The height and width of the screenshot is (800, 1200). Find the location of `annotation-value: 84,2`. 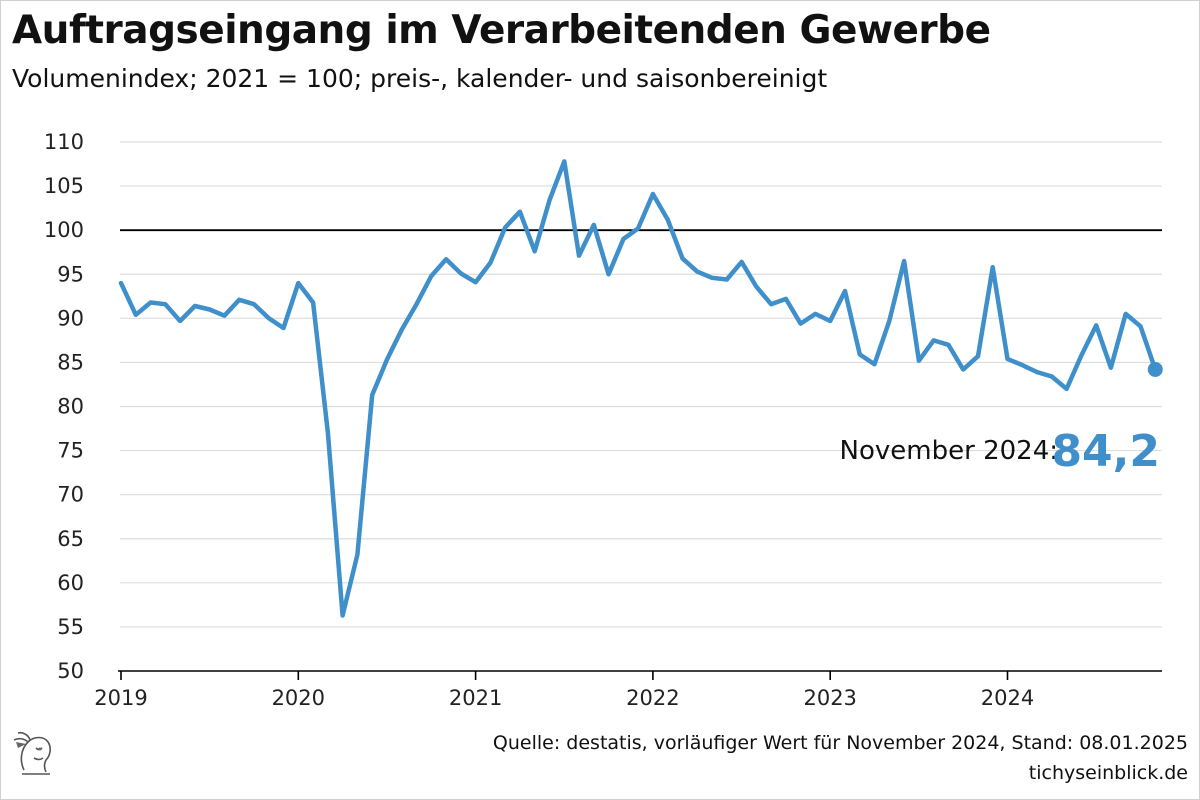

annotation-value: 84,2 is located at coordinates (1105, 451).